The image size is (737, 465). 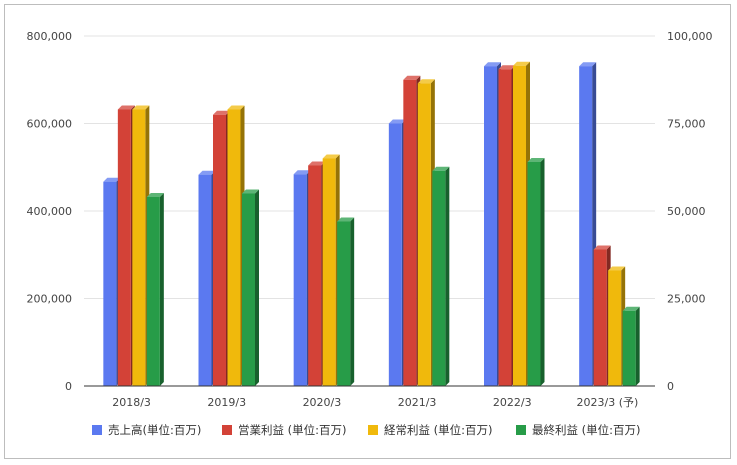 I want to click on legend-label: 売上高(単位:百万), so click(x=154, y=430).